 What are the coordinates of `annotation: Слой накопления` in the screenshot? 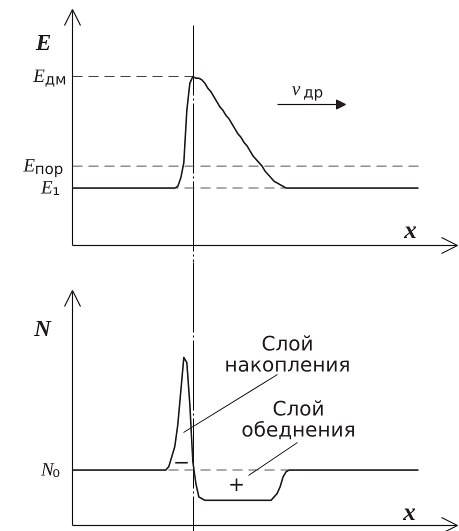 It's located at (287, 354).